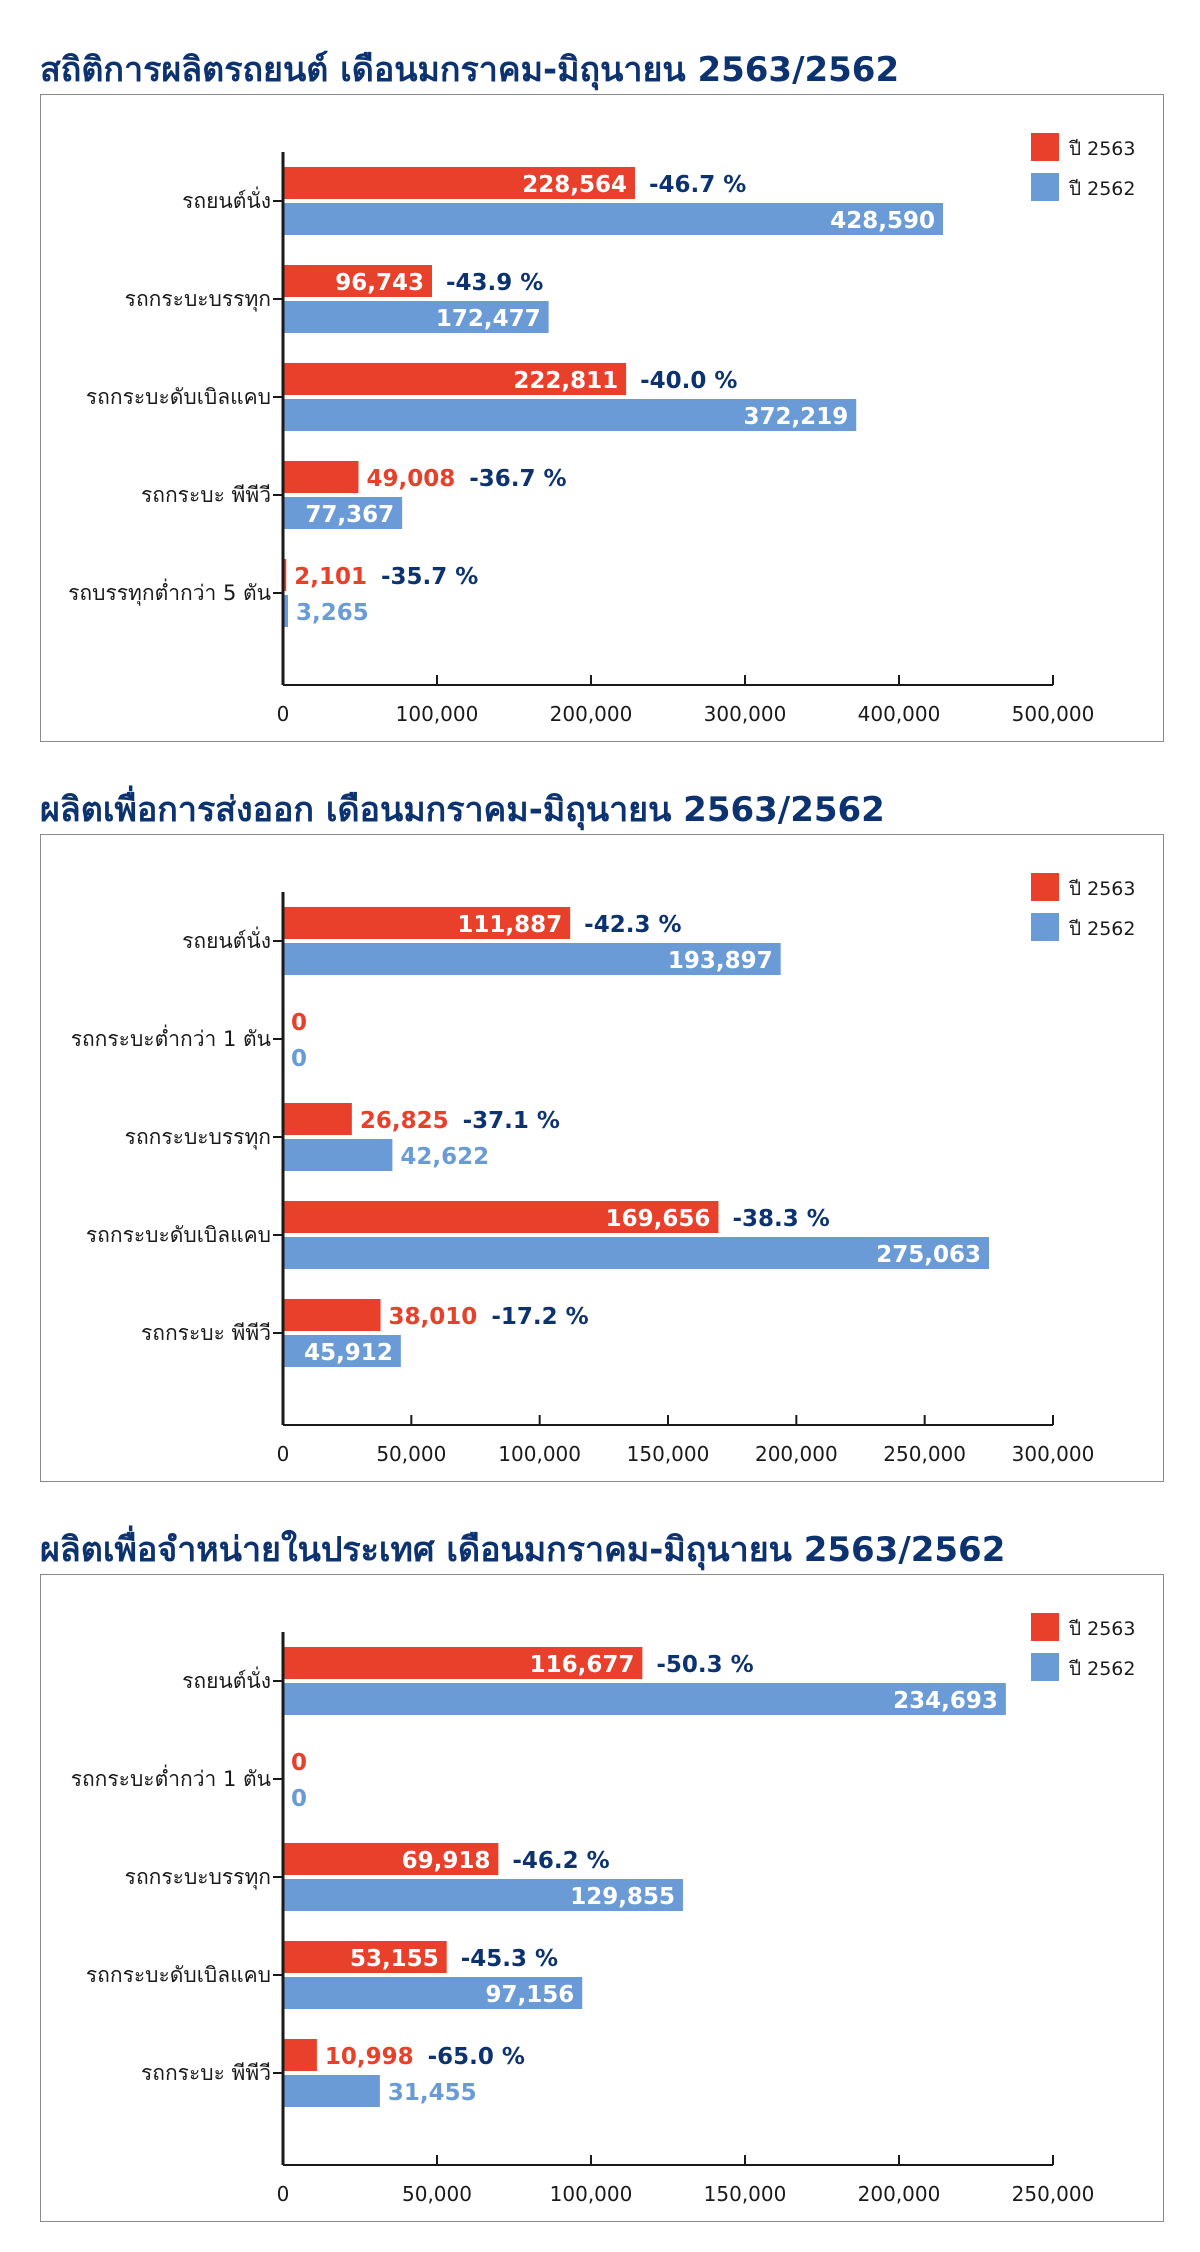 Image resolution: width=1200 pixels, height=2252 pixels. Describe the element at coordinates (565, 381) in the screenshot. I see `data-label: 222,811` at that location.